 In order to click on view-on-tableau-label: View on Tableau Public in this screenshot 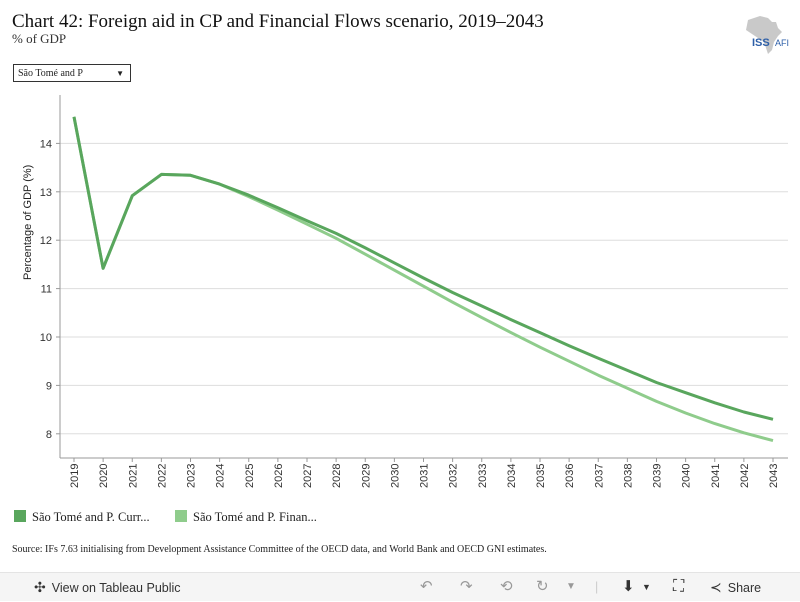, I will do `click(116, 588)`.